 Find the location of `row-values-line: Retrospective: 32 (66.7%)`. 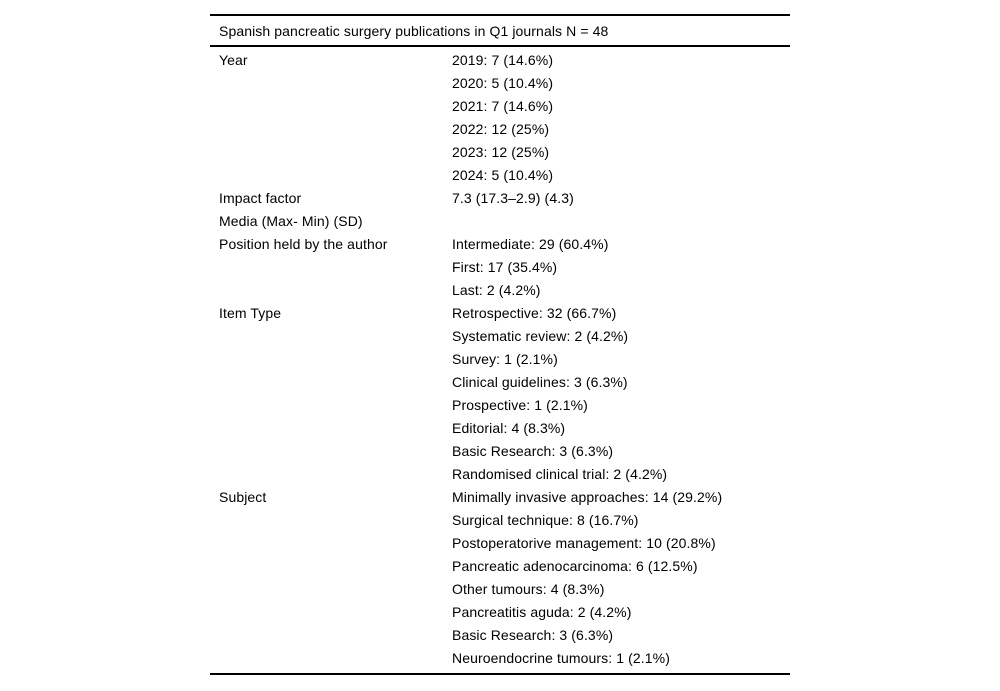

row-values-line: Retrospective: 32 (66.7%) is located at coordinates (534, 313).